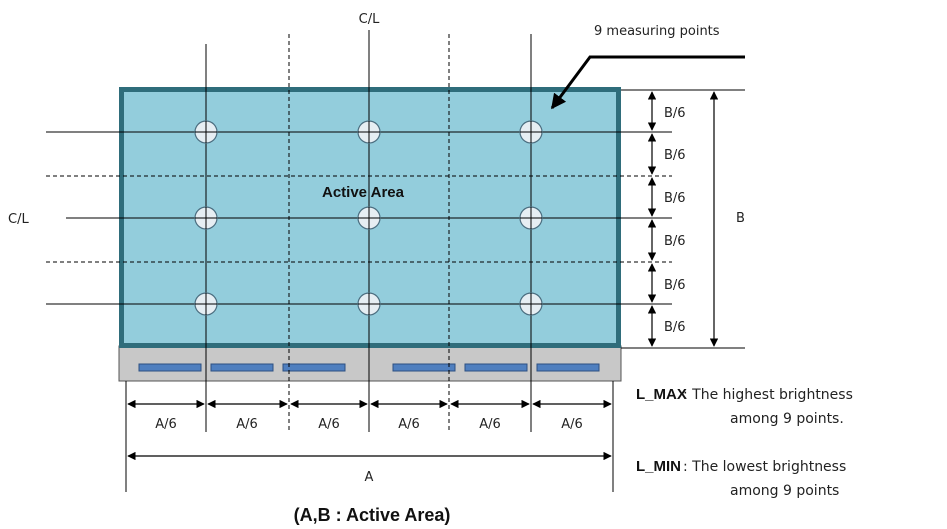 This screenshot has width=947, height=529. I want to click on legend-min-key: L_MIN, so click(658, 466).